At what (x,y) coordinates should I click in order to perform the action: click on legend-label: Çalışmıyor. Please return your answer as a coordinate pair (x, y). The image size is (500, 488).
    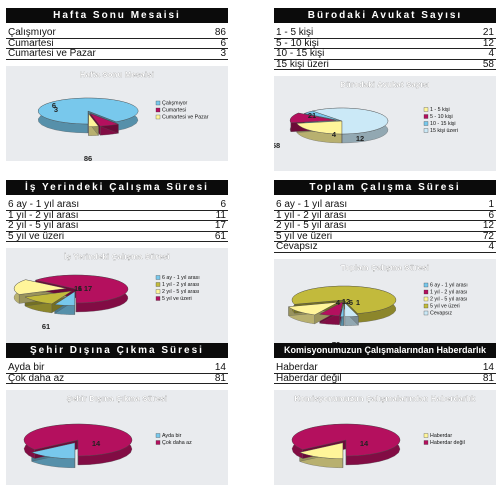
    Looking at the image, I should click on (175, 103).